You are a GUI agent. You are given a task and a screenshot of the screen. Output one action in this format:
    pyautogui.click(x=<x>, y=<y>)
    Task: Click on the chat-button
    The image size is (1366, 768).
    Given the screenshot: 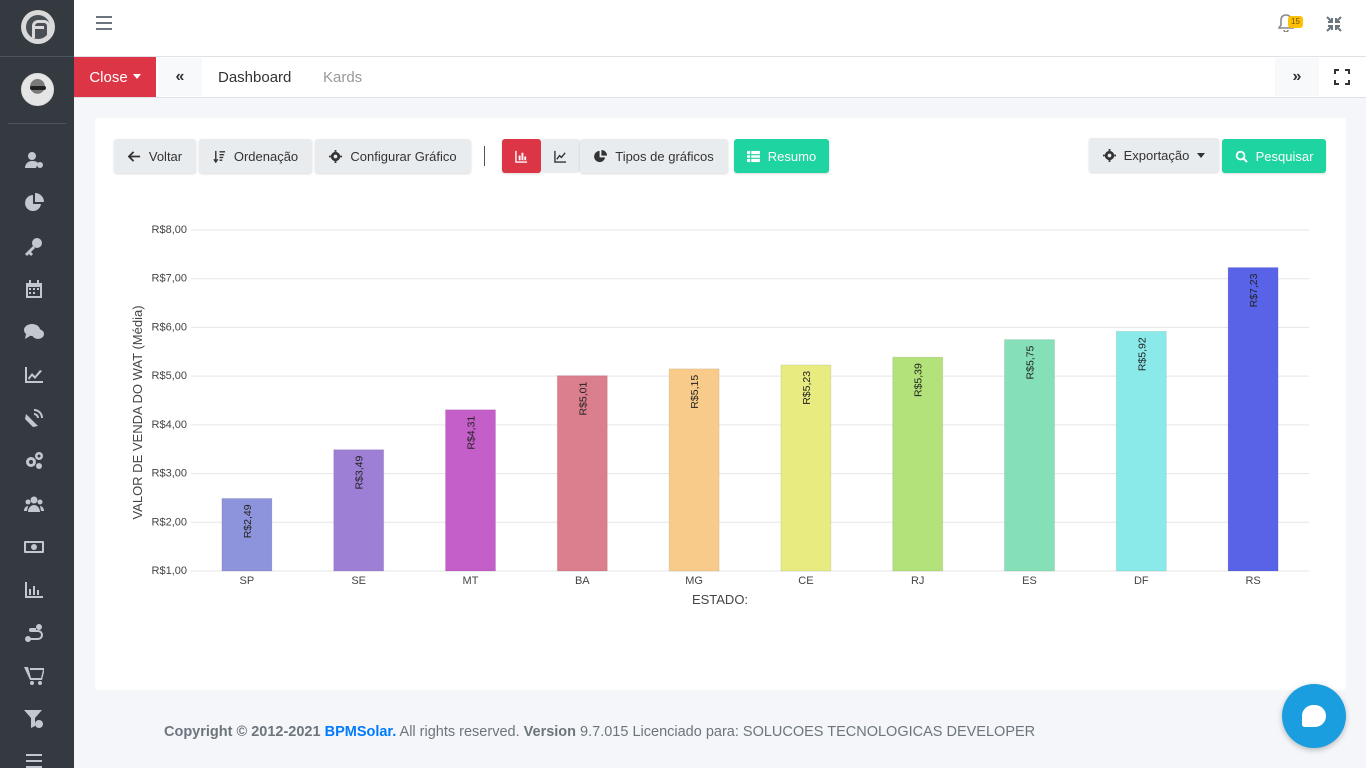 What is the action you would take?
    pyautogui.click(x=1314, y=716)
    